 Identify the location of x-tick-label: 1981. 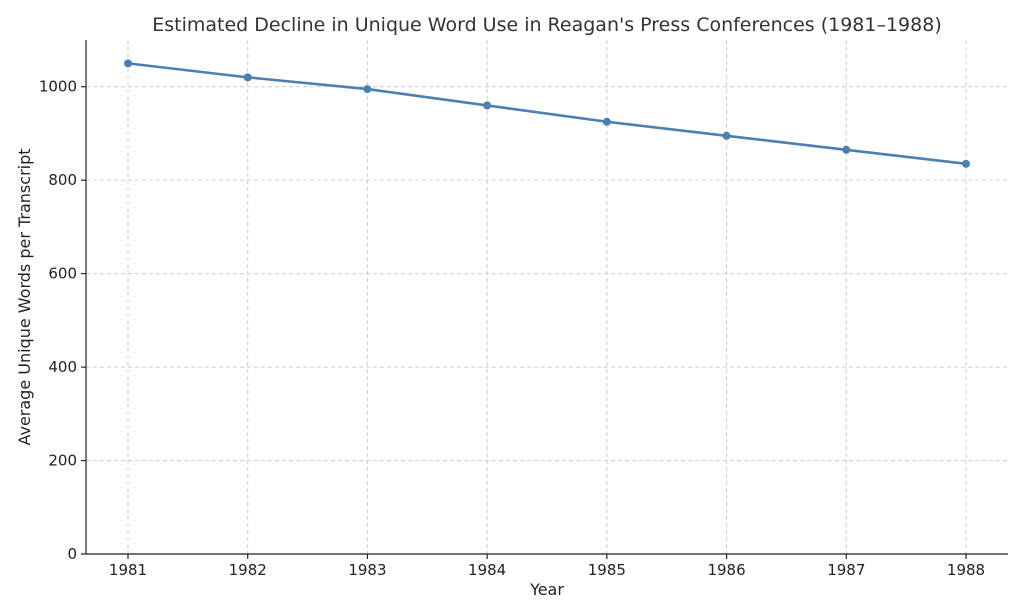
(128, 570).